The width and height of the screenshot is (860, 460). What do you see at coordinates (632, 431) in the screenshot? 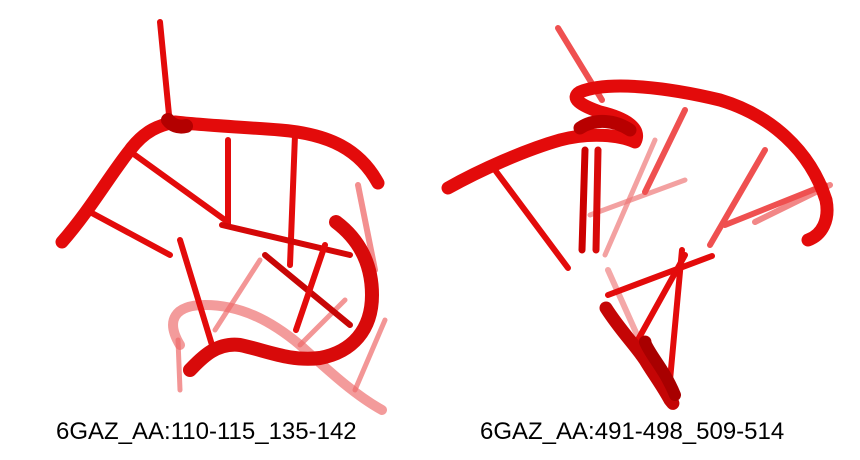
I see `structure-caption-right: 6GAZ_AA:491-498_509-514` at bounding box center [632, 431].